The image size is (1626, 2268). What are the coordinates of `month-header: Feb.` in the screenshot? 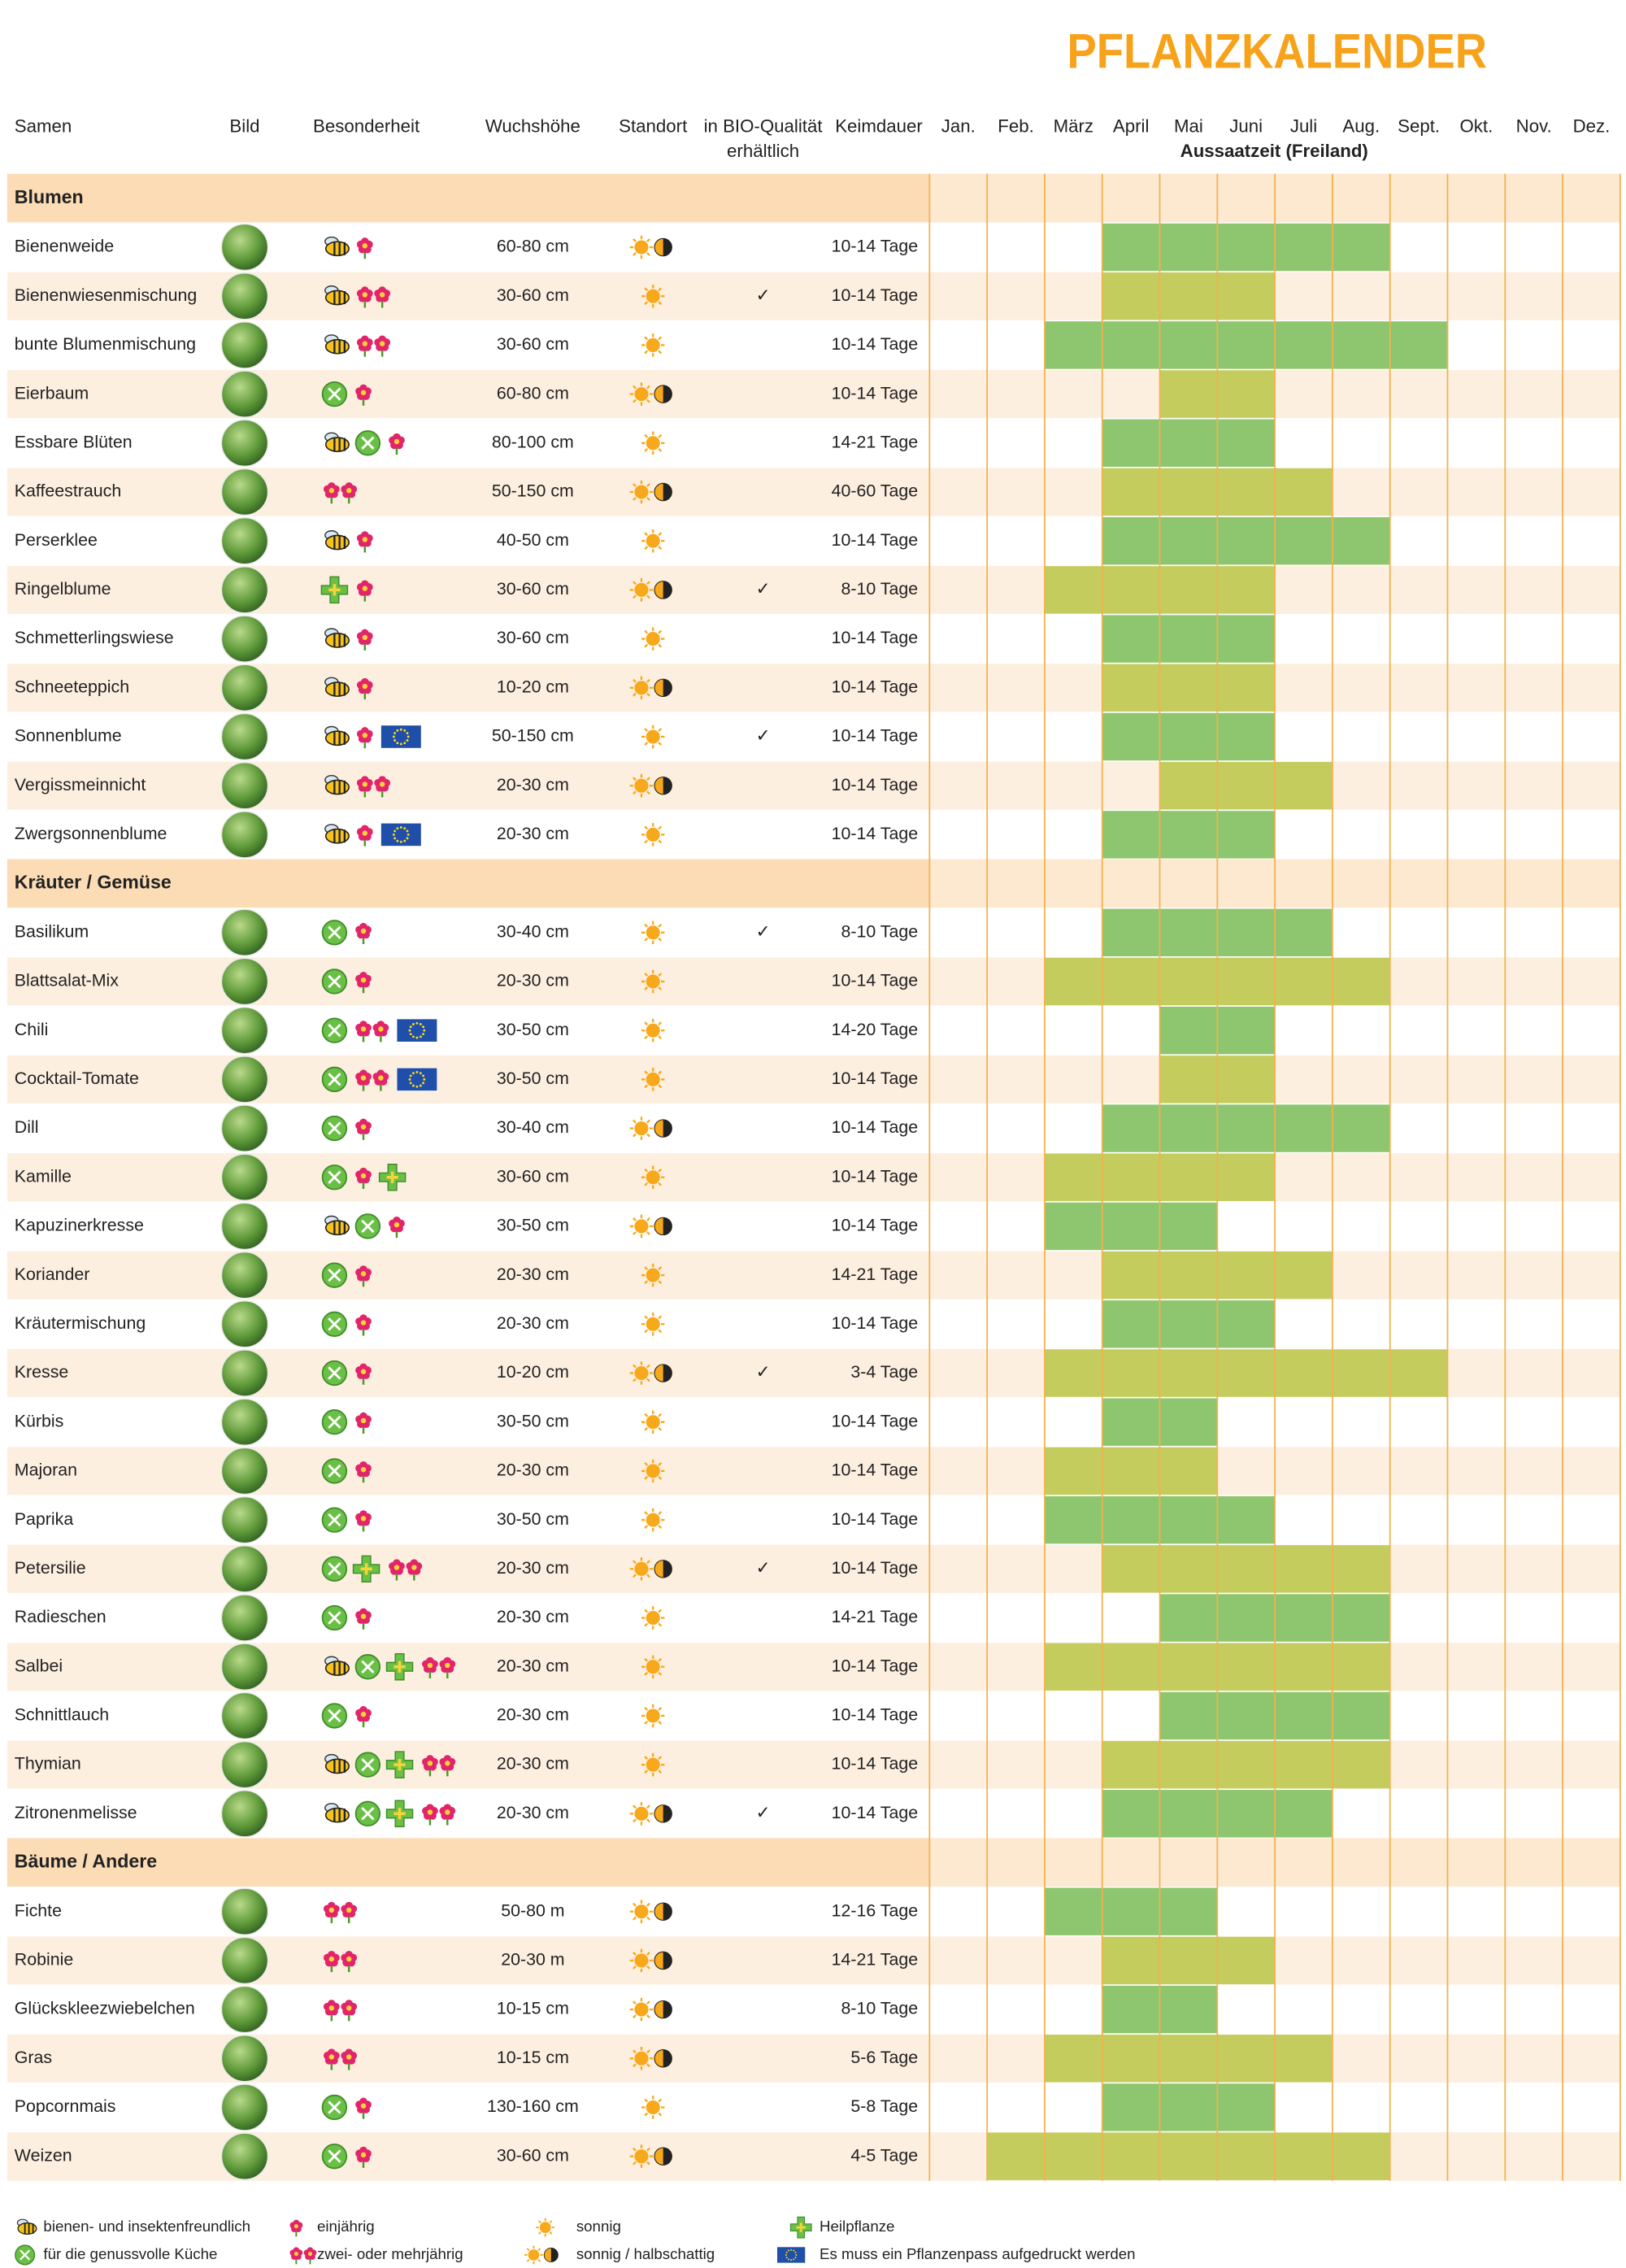 It's located at (1016, 127).